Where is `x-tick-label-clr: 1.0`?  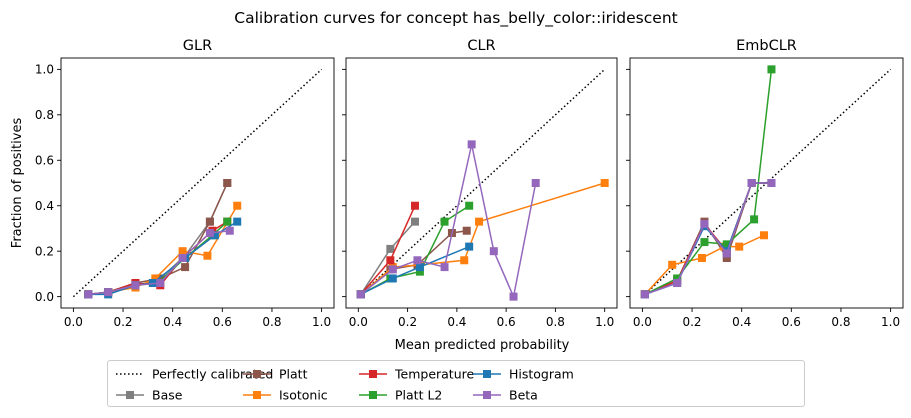 x-tick-label-clr: 1.0 is located at coordinates (604, 322).